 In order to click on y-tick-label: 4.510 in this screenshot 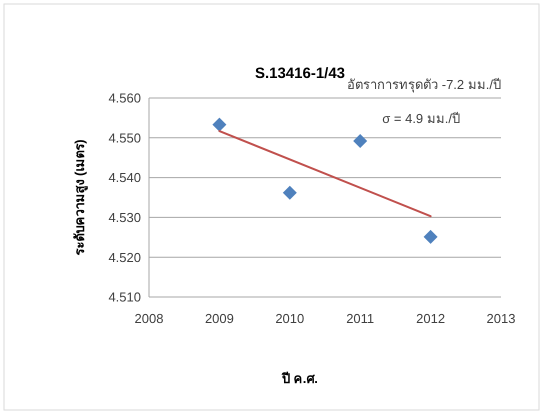, I will do `click(124, 297)`.